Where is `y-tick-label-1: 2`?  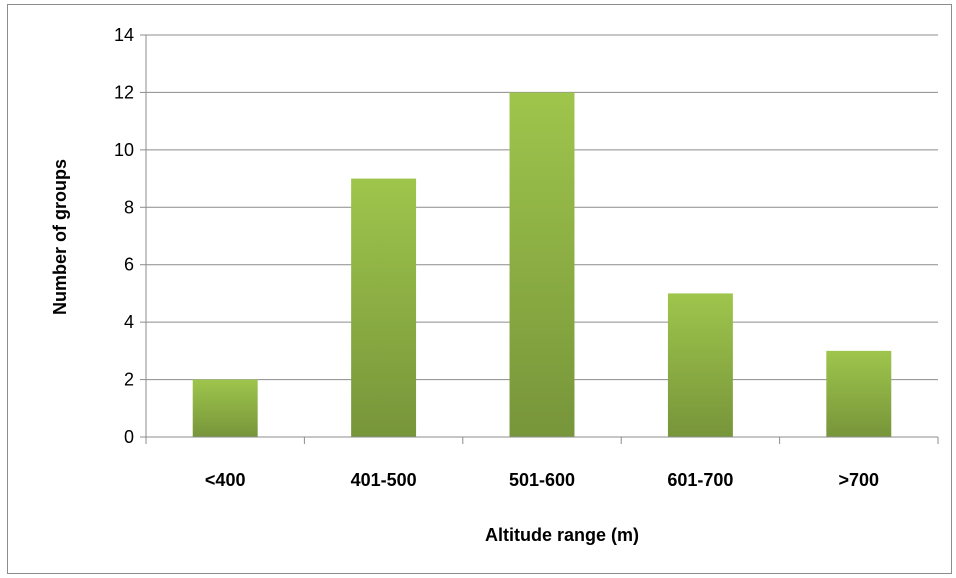 y-tick-label-1: 2 is located at coordinates (129, 380).